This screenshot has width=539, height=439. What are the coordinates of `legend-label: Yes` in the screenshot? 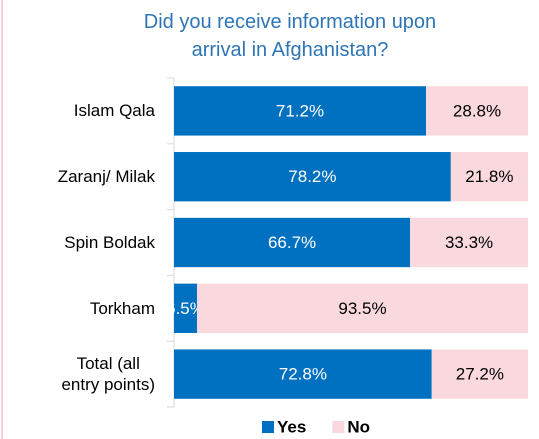 It's located at (291, 426).